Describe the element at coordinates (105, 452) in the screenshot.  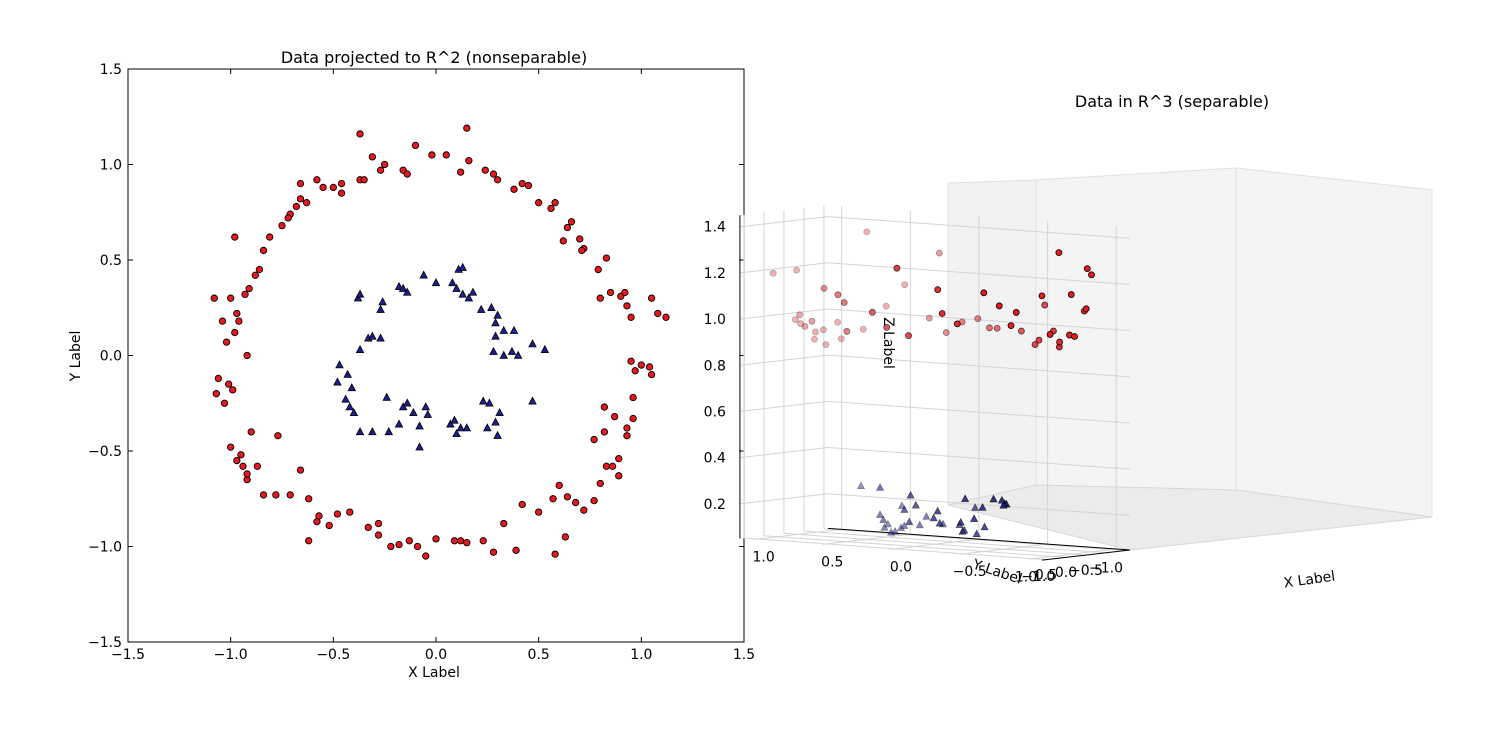
I see `chart-2d-y-tick-label: −0.5` at that location.